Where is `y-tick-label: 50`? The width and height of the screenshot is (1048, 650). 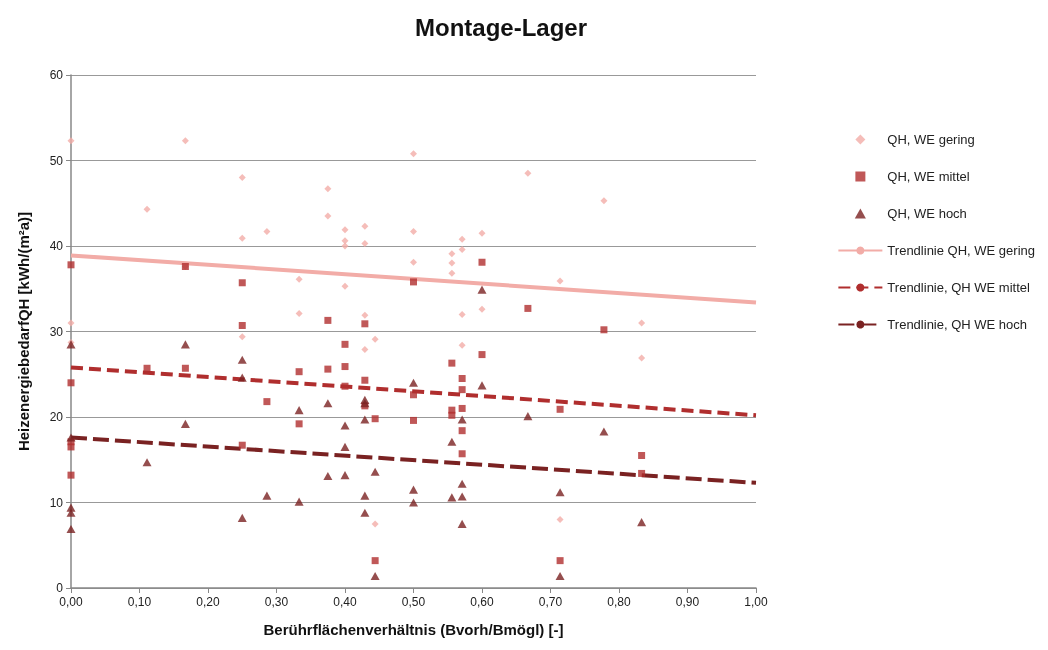 y-tick-label: 50 is located at coordinates (56, 160).